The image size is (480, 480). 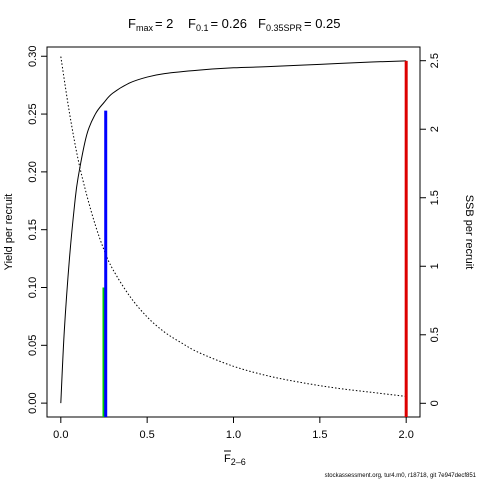 What do you see at coordinates (435, 129) in the screenshot?
I see `y-right-tick-label: 2` at bounding box center [435, 129].